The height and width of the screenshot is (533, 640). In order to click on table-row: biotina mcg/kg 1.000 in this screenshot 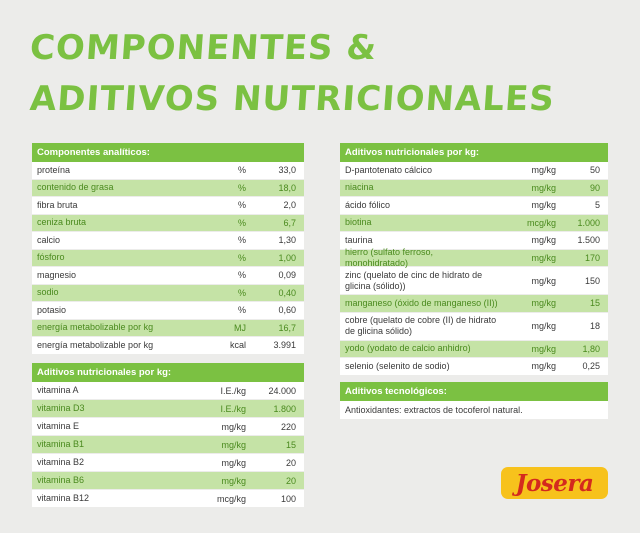, I will do `click(474, 223)`.